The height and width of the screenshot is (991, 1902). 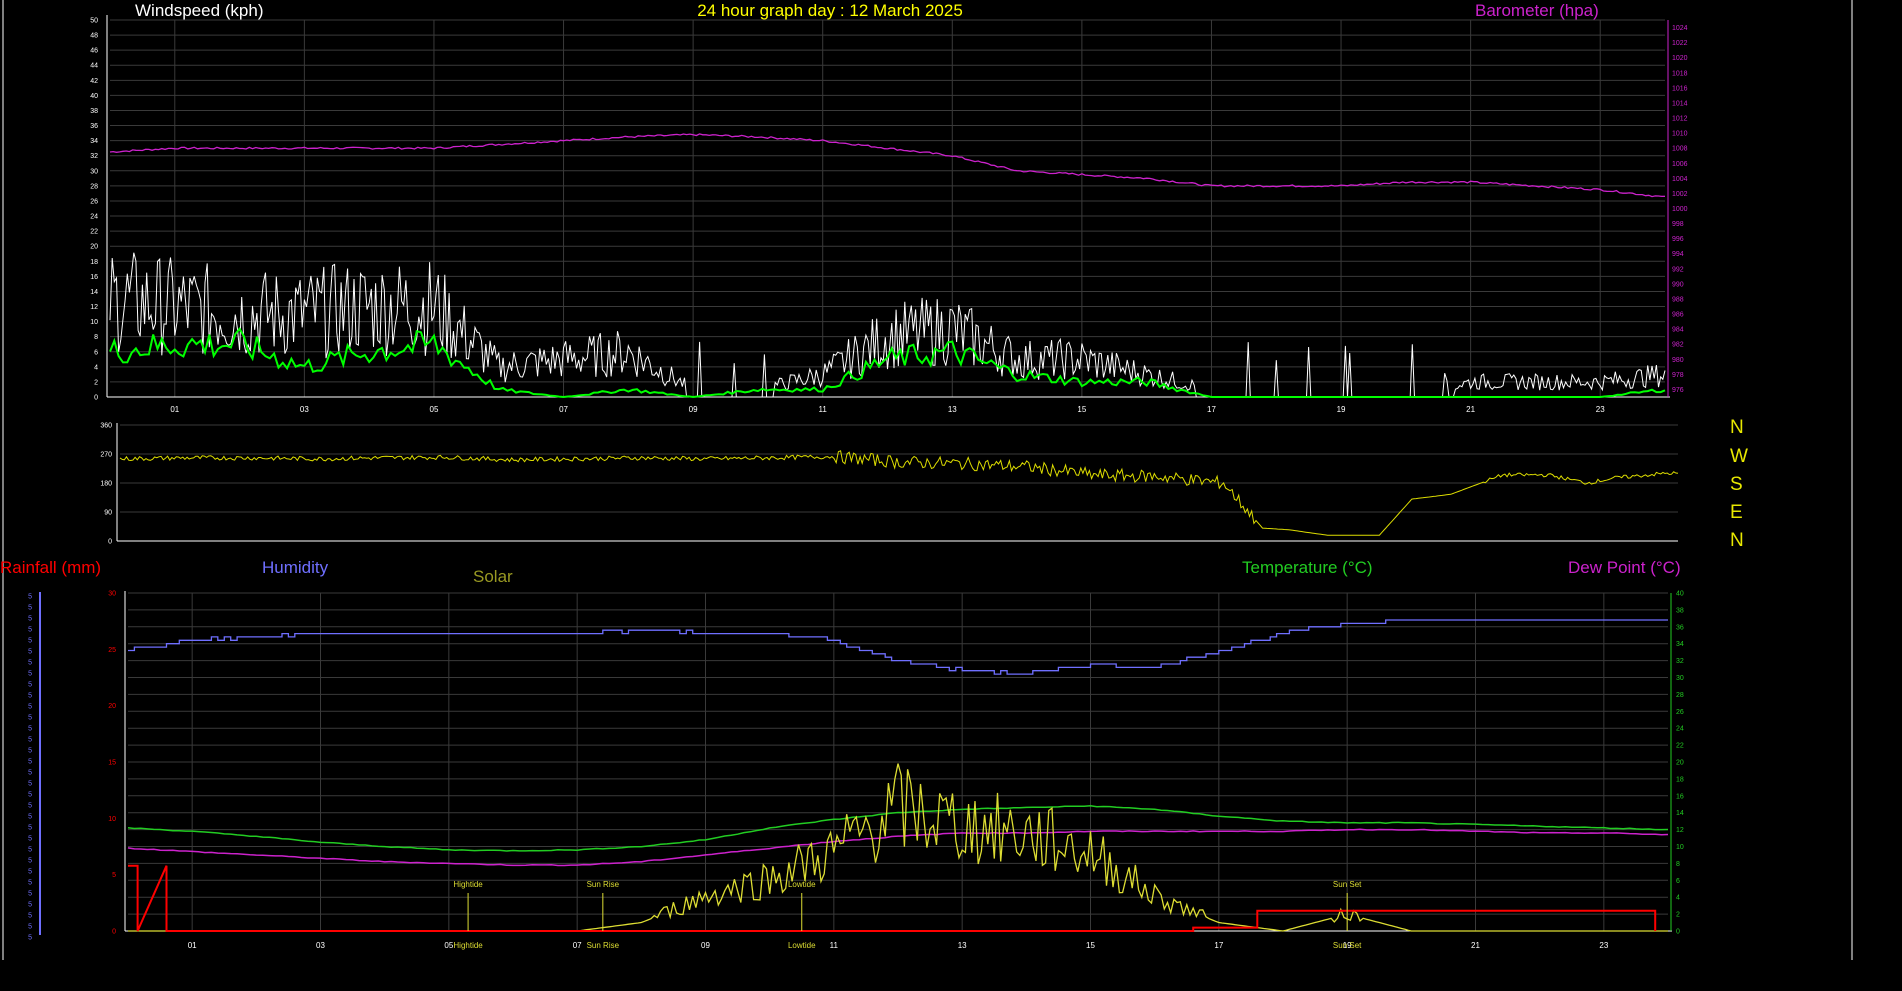 I want to click on wind-tick-label: 50, so click(x=94, y=21).